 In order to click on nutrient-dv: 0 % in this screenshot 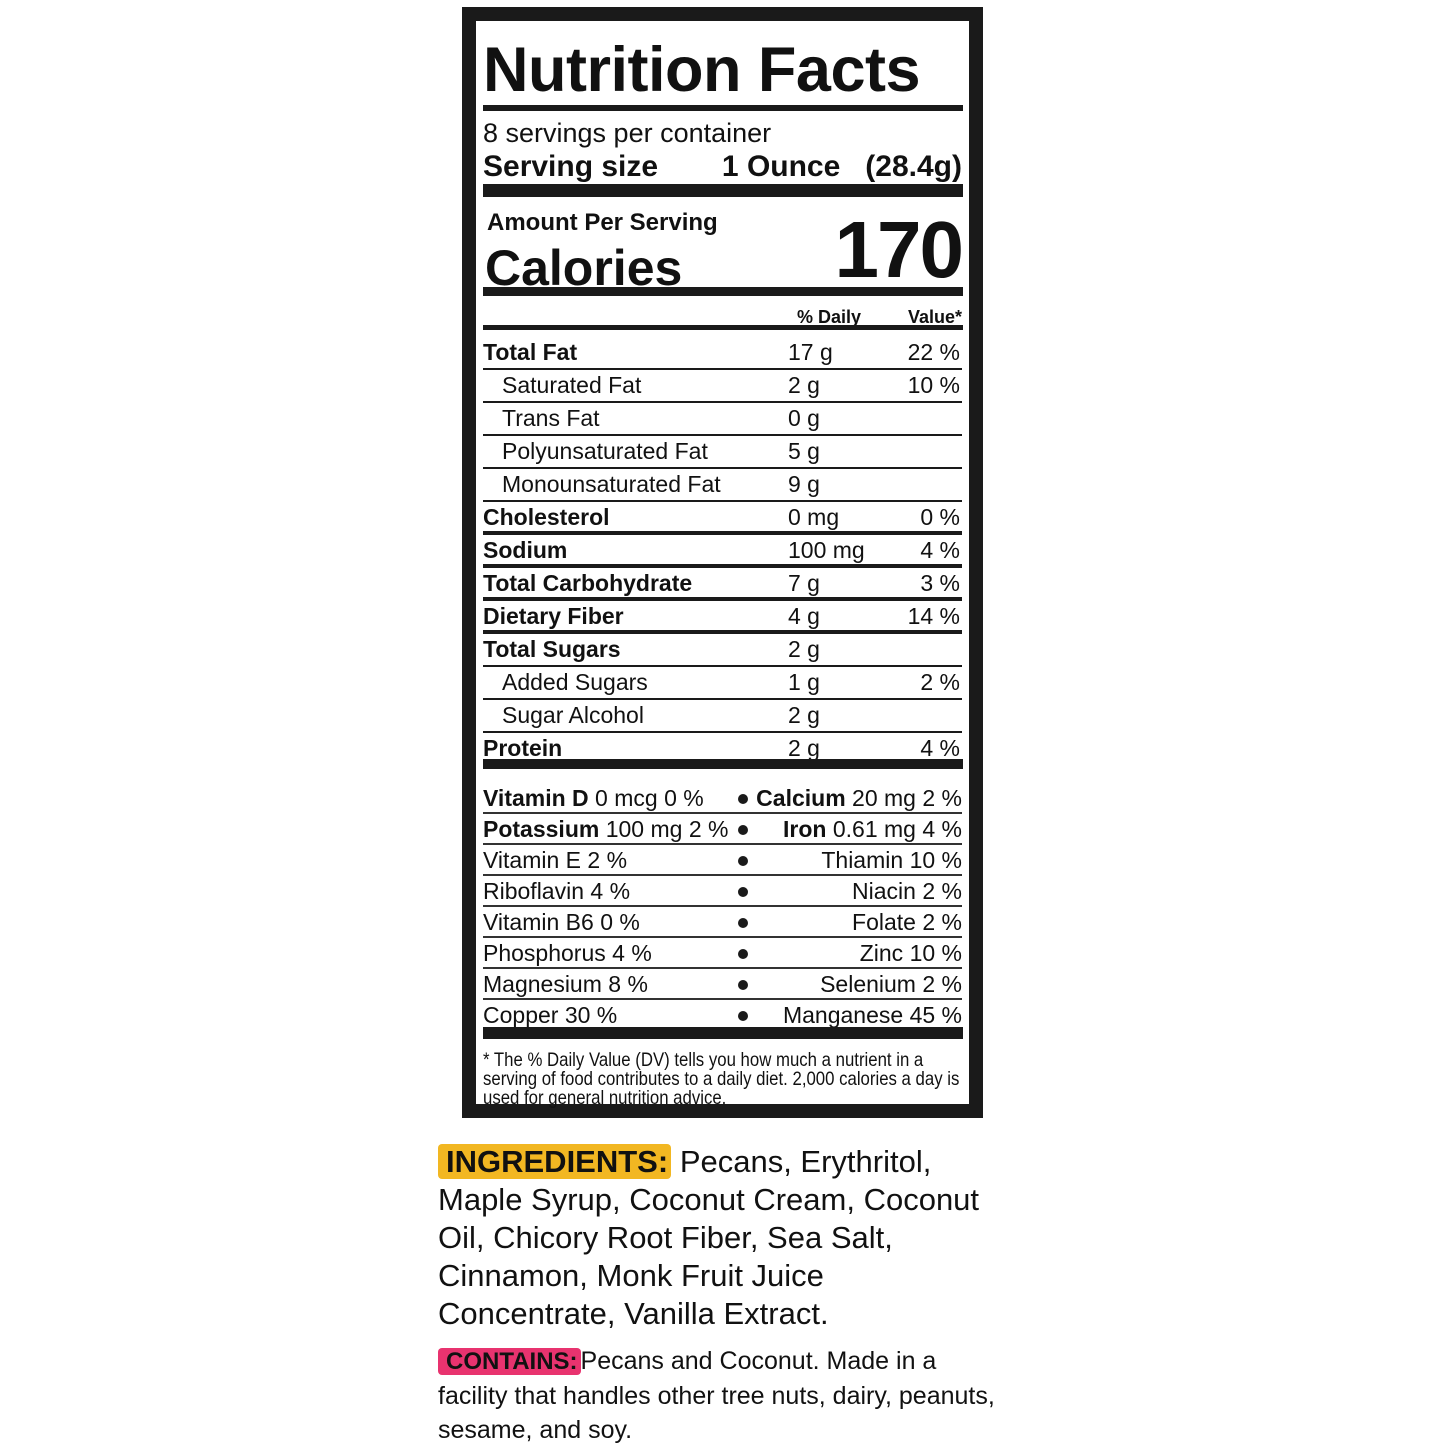, I will do `click(940, 517)`.